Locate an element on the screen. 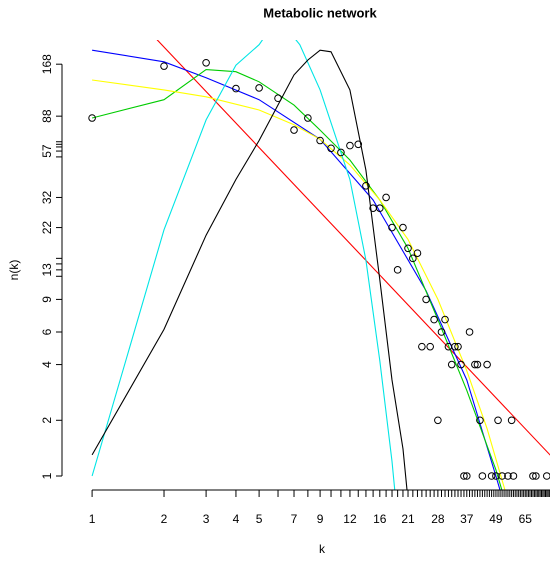  x-tick-label: 2 is located at coordinates (164, 519).